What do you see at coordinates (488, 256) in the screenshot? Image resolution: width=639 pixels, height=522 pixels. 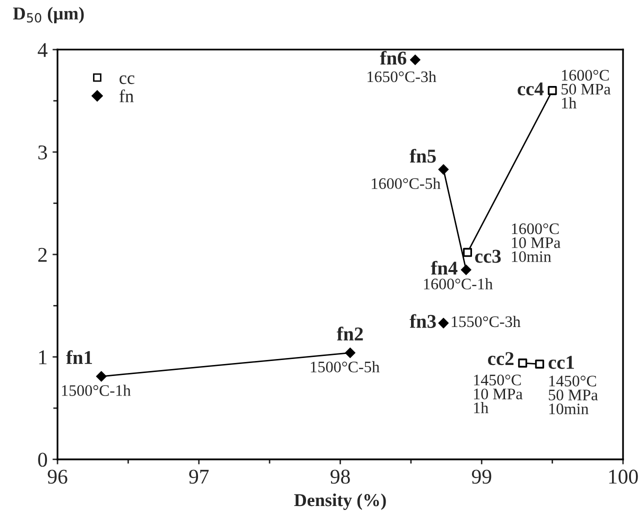 I see `annotation: cc3` at bounding box center [488, 256].